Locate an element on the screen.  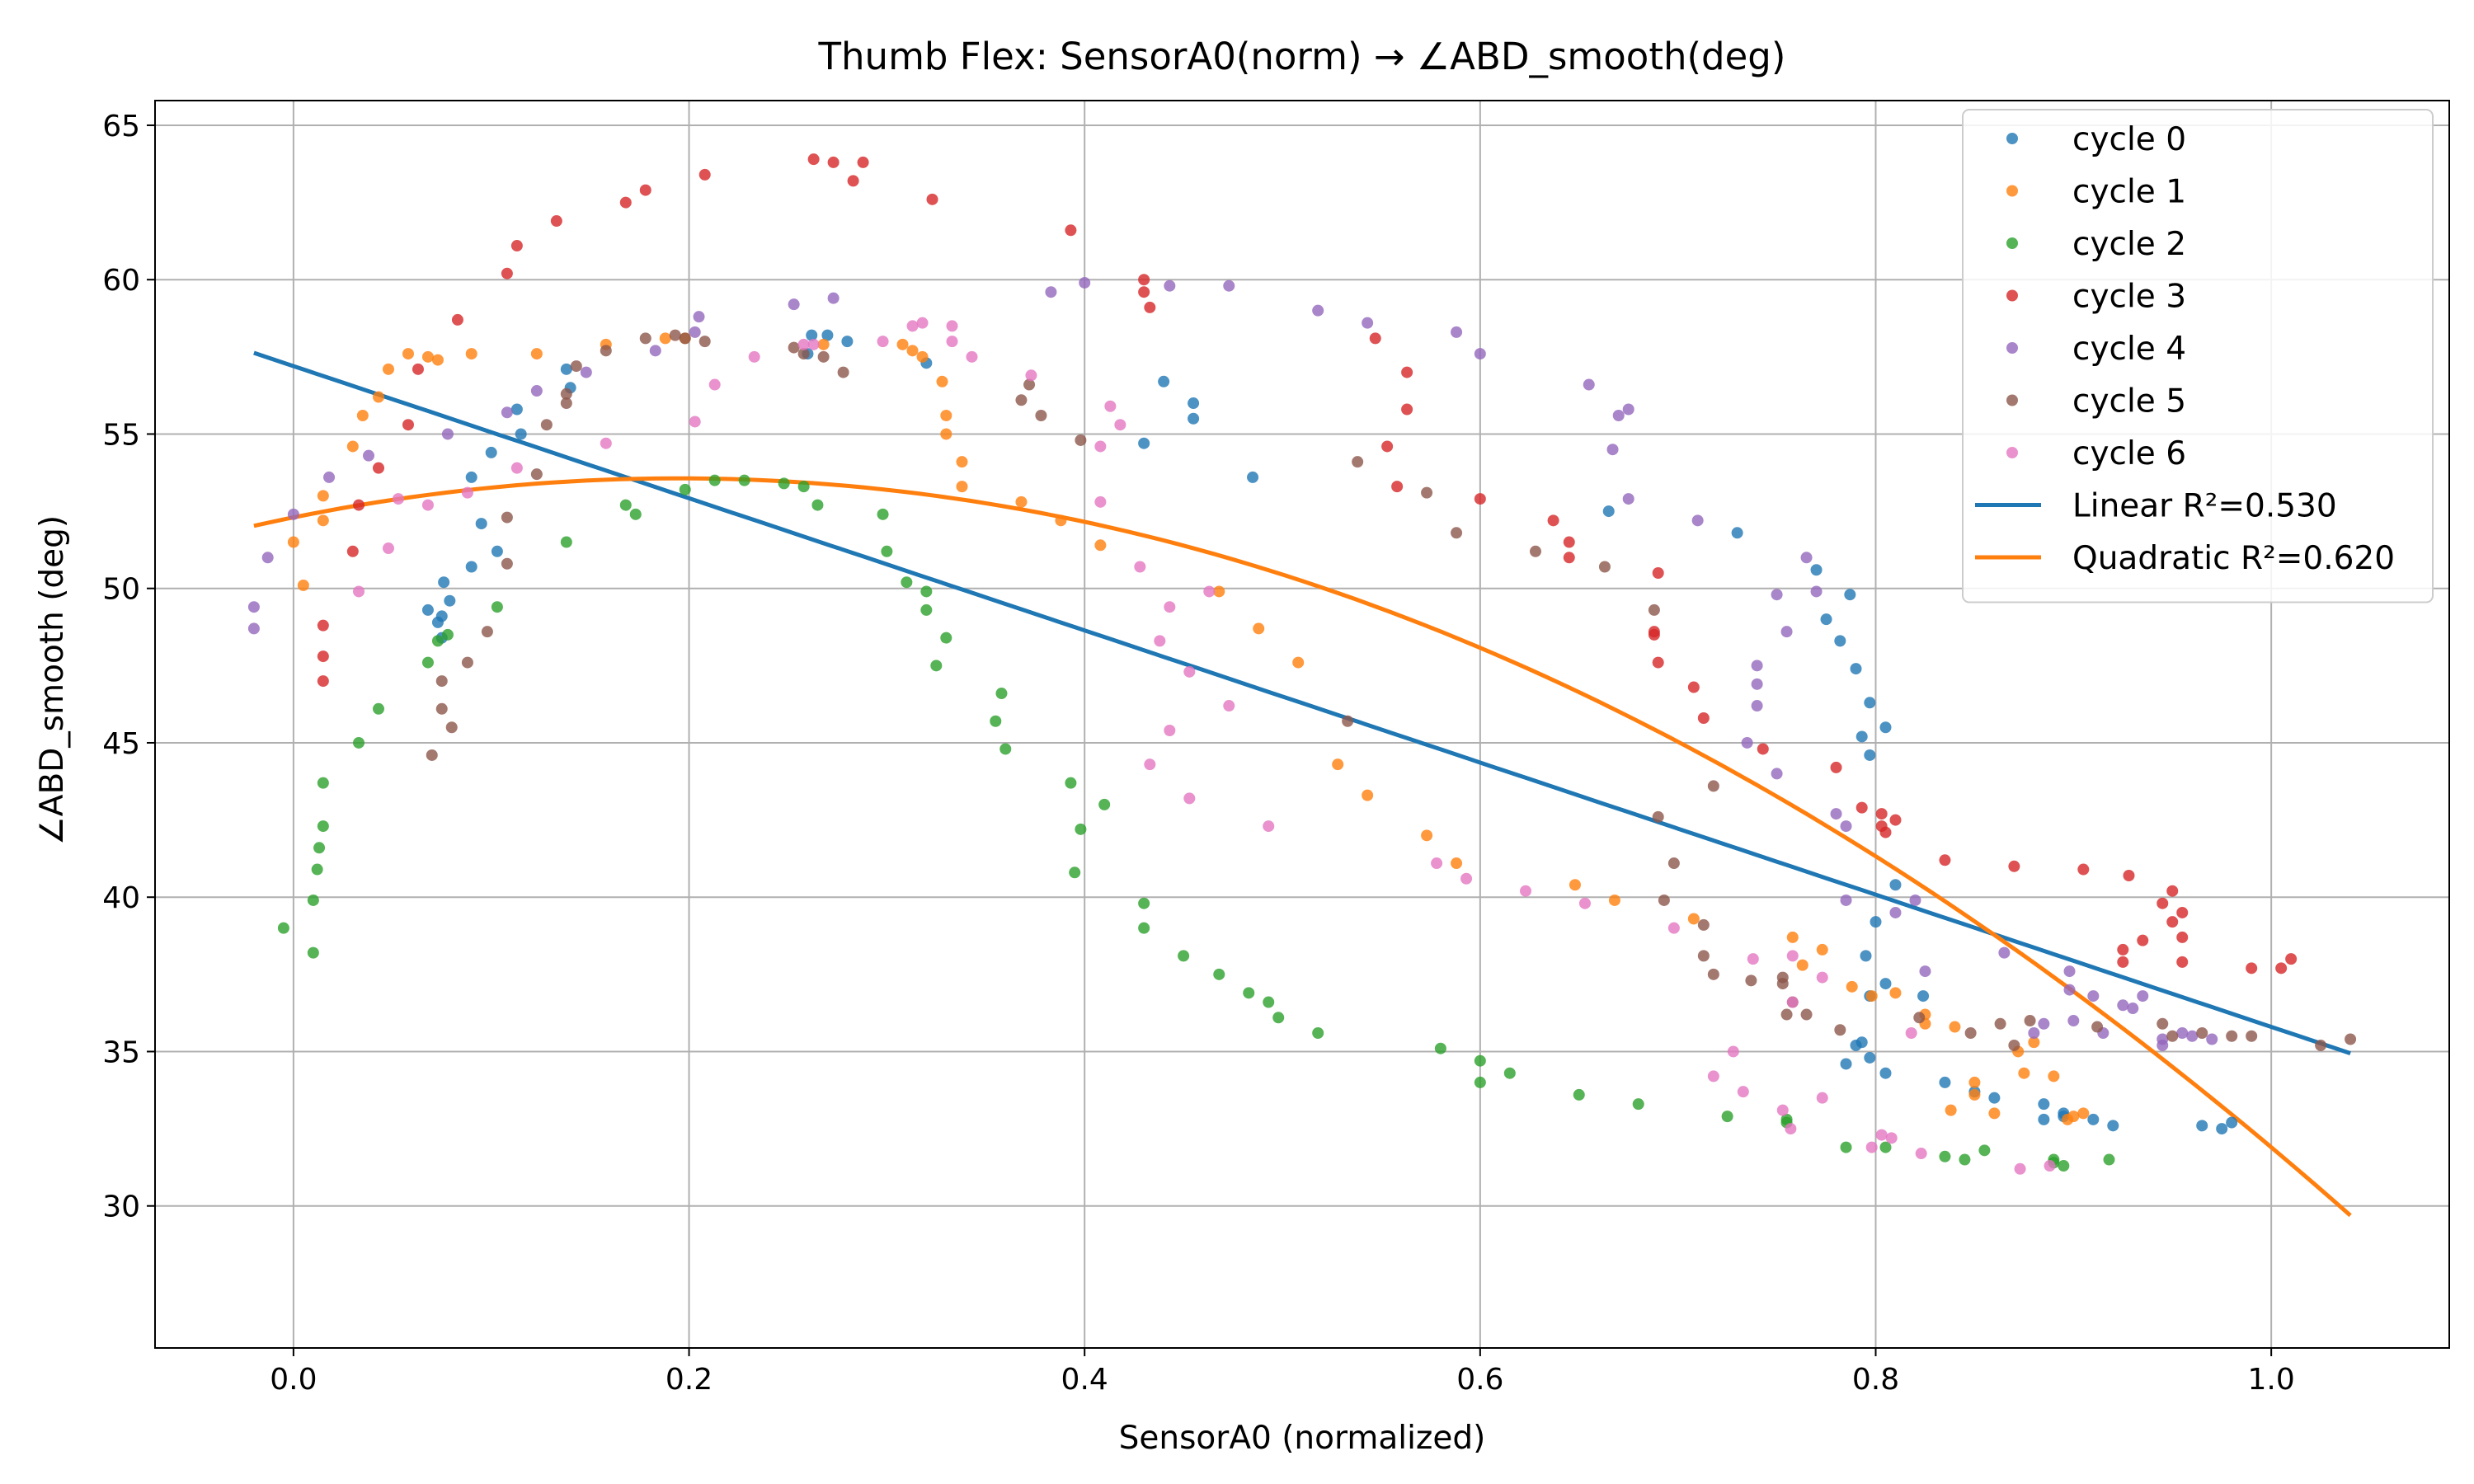
legend-entry-label: cycle 3 is located at coordinates (2129, 297).